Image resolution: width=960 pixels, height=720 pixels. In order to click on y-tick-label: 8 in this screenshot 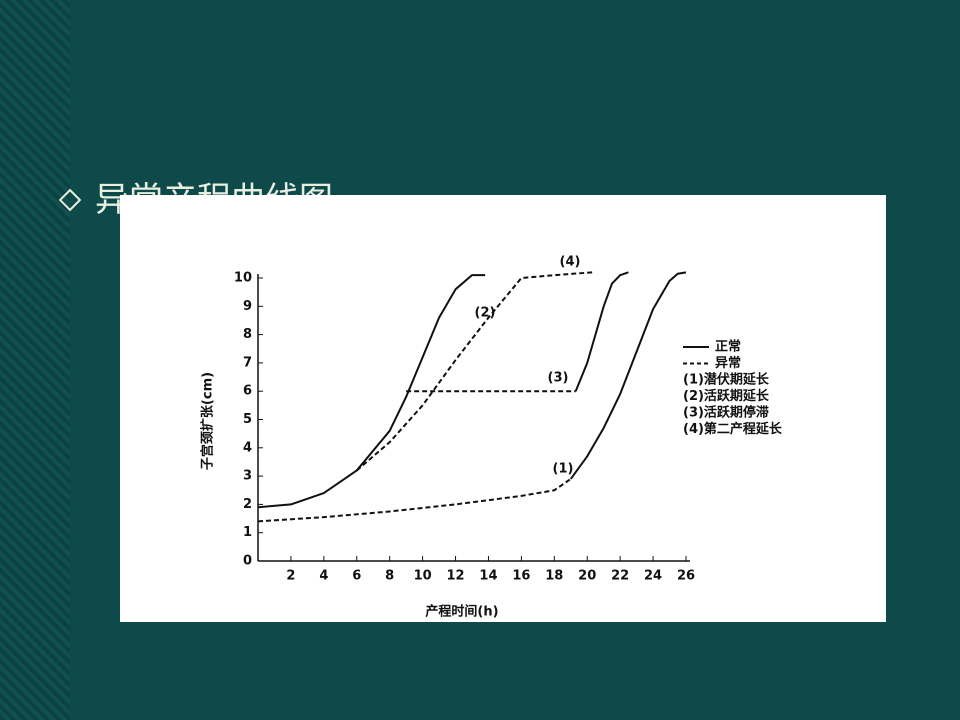, I will do `click(247, 334)`.